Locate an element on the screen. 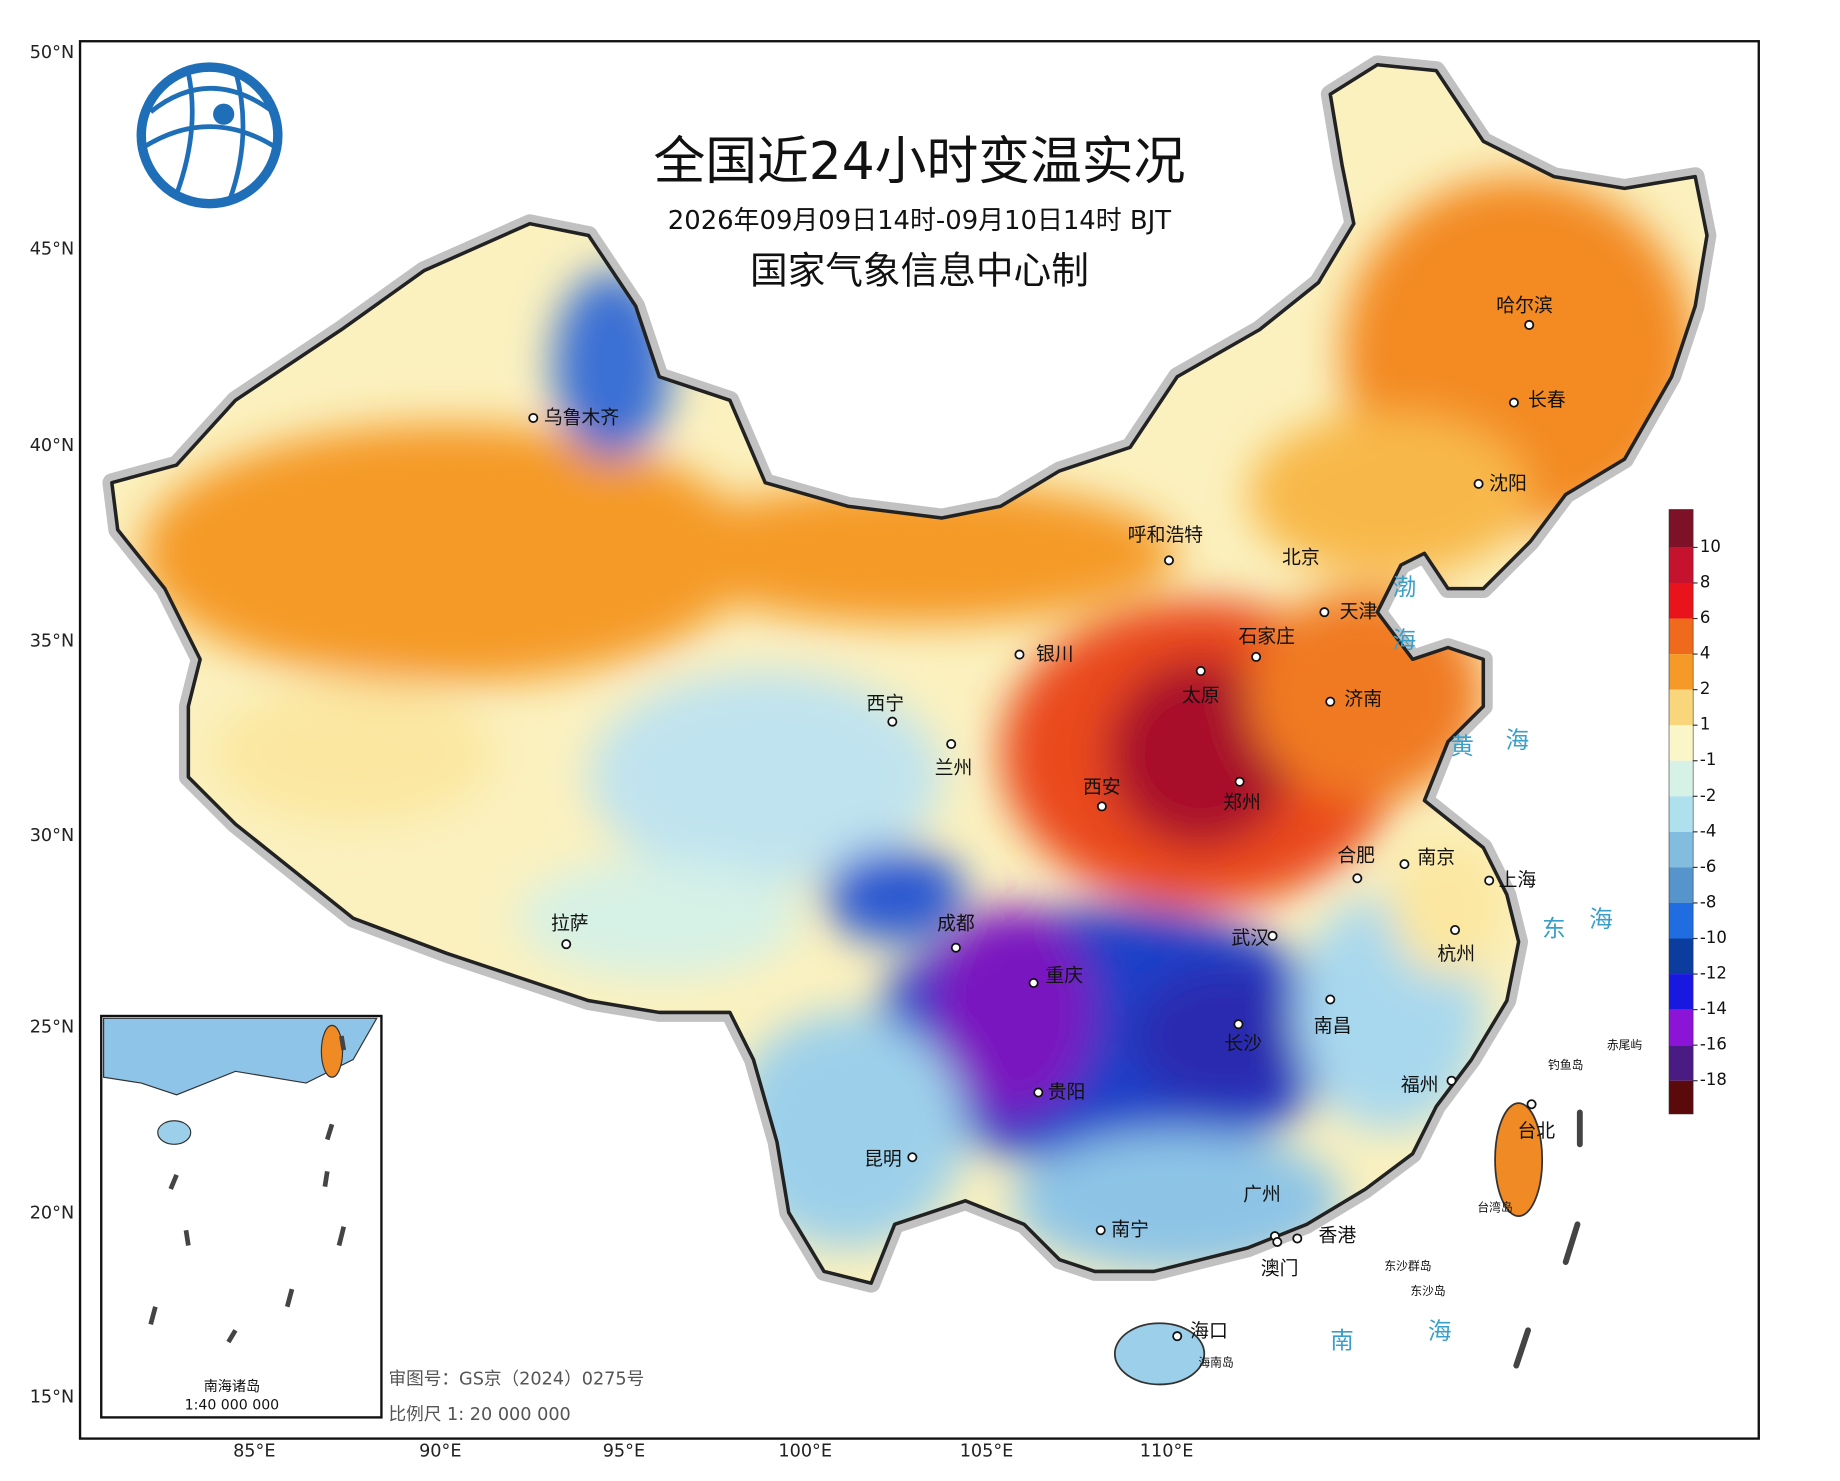  colorbar-label: 4 is located at coordinates (1705, 653).